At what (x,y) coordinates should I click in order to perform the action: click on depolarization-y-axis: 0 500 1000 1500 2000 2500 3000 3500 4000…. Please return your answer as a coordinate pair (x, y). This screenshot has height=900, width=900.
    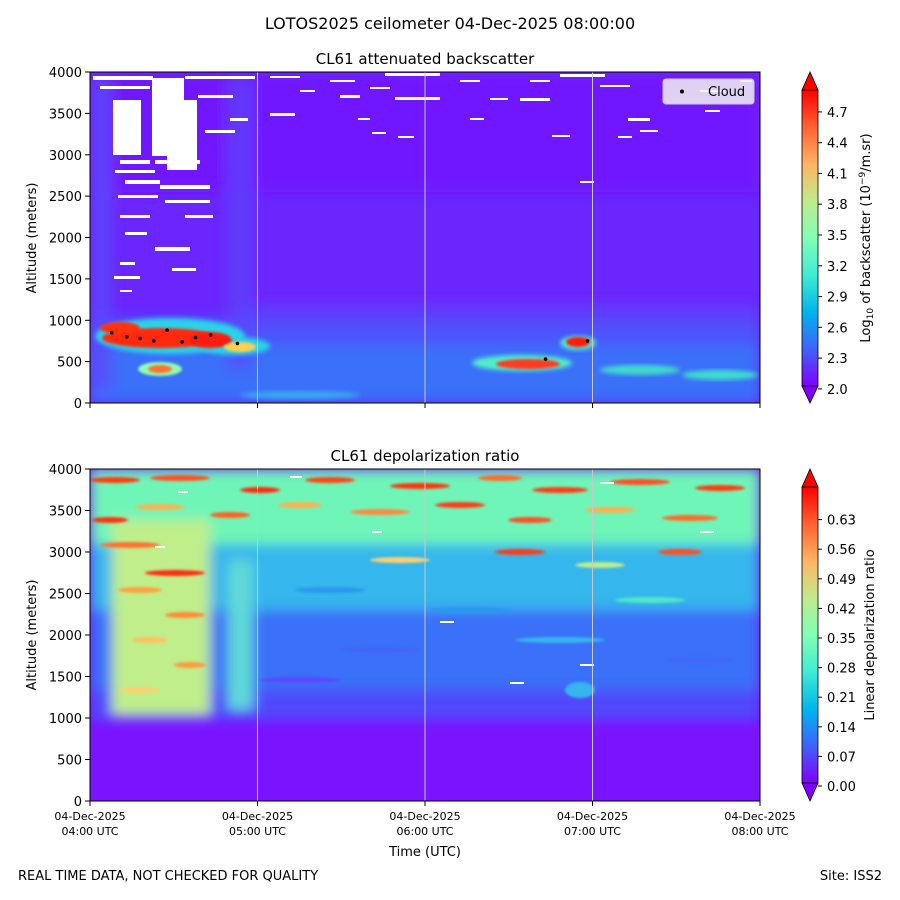
    Looking at the image, I should click on (57, 636).